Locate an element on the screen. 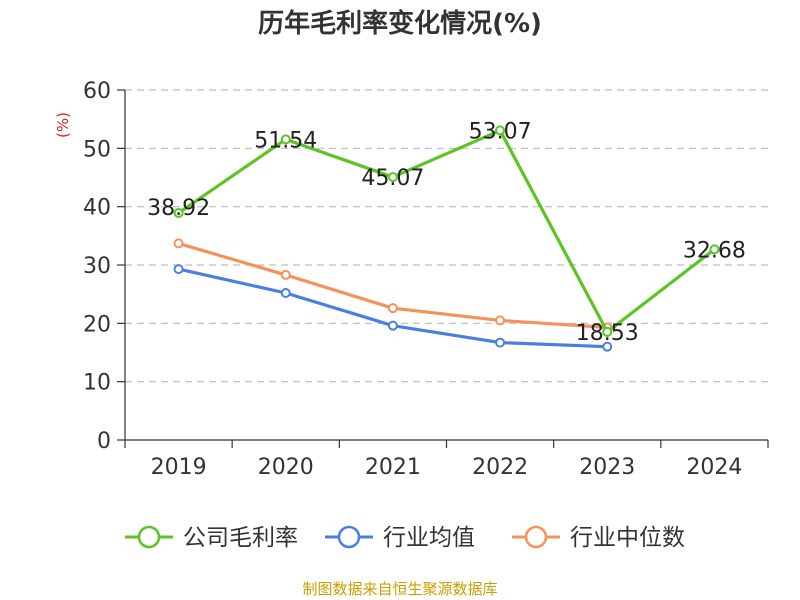 This screenshot has width=800, height=600. x-tick-label: 2019 is located at coordinates (179, 467).